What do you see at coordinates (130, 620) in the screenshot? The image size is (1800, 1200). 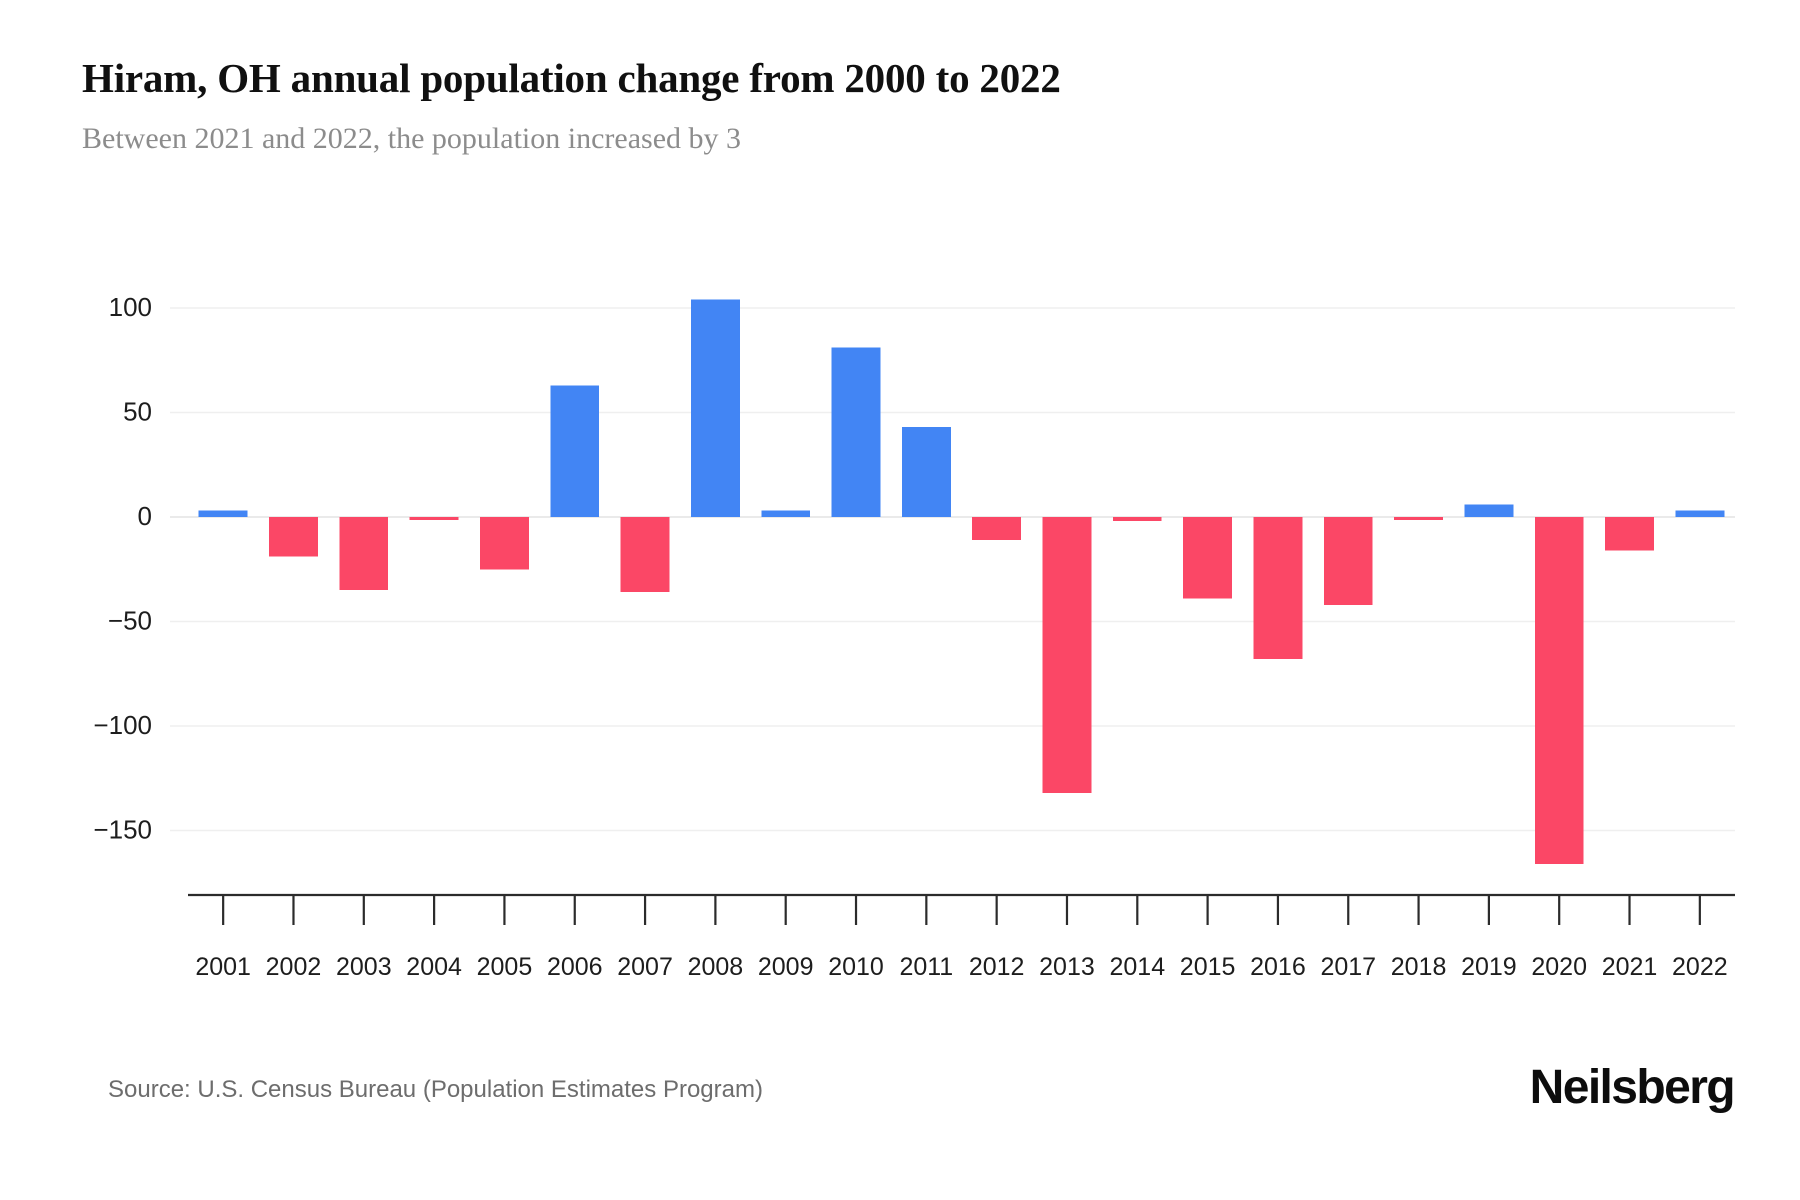 I see `y-axis-tick-label: −50` at bounding box center [130, 620].